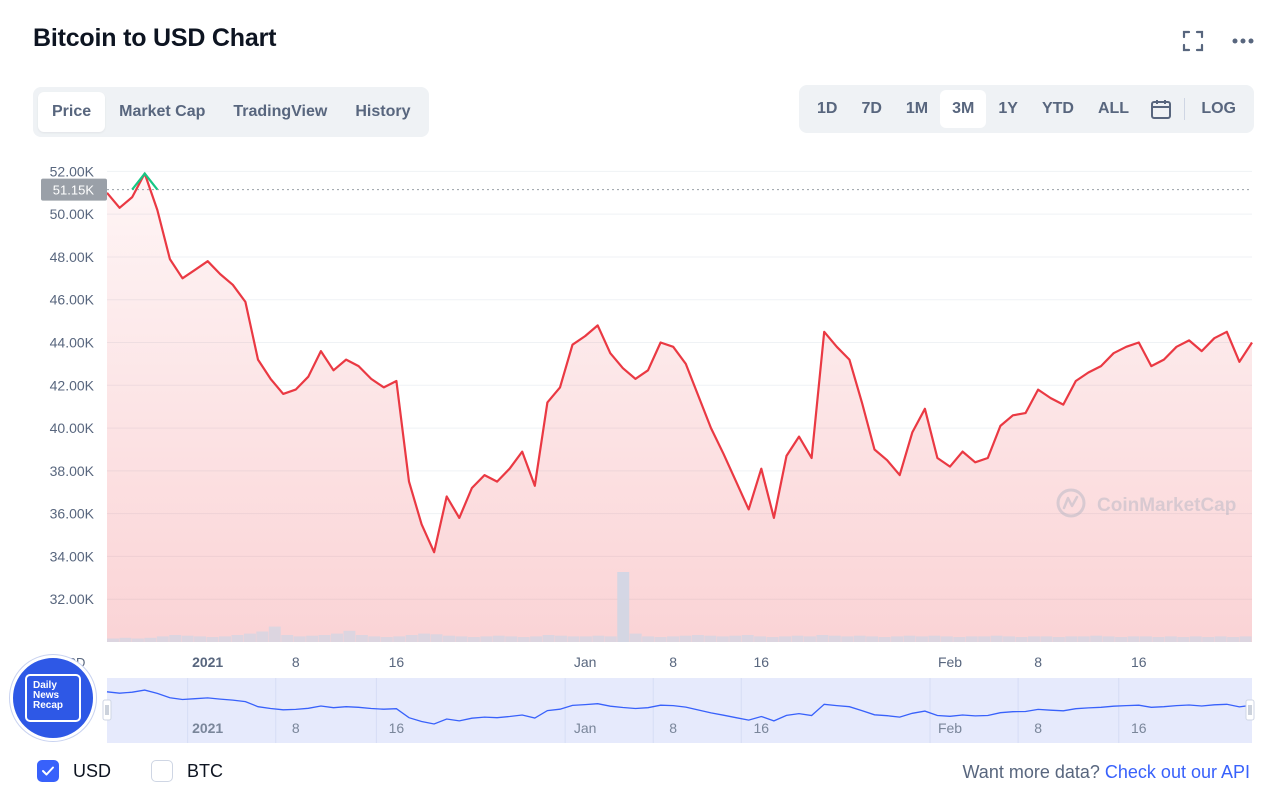 Image resolution: width=1280 pixels, height=804 pixels. I want to click on range-3m: 3M, so click(963, 109).